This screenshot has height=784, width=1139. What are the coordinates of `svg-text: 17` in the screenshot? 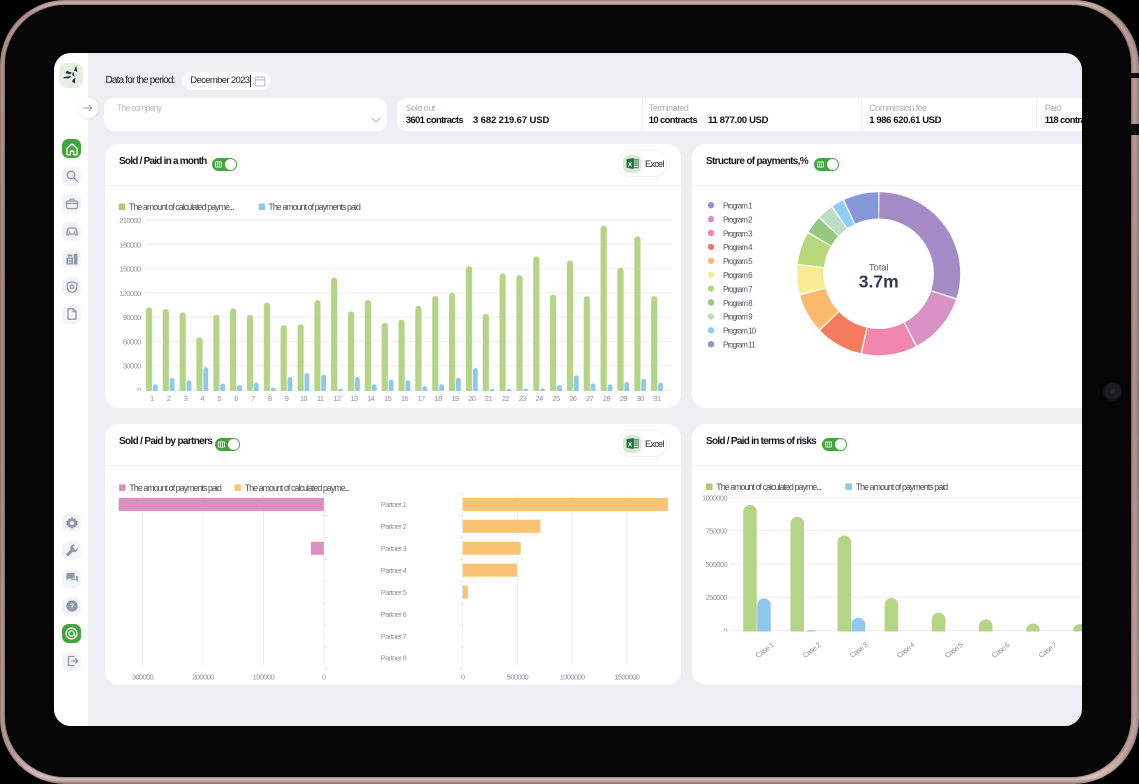 It's located at (422, 398).